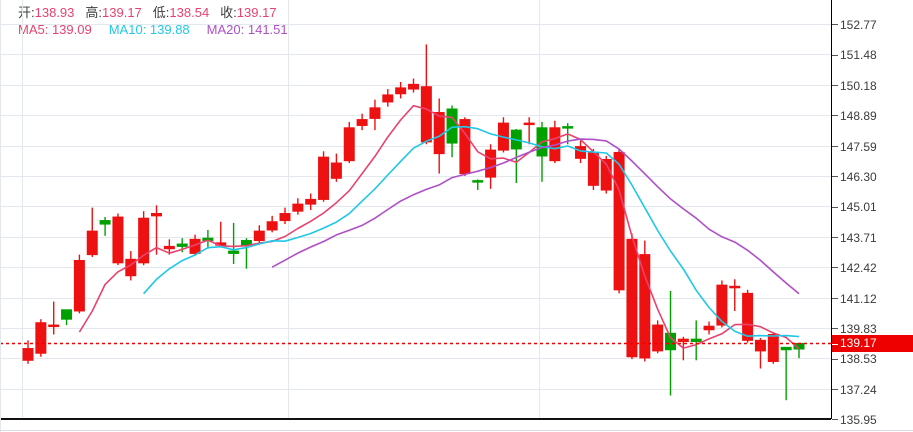  Describe the element at coordinates (247, 29) in the screenshot. I see `legend-ma20: MA20: 141.51` at that location.